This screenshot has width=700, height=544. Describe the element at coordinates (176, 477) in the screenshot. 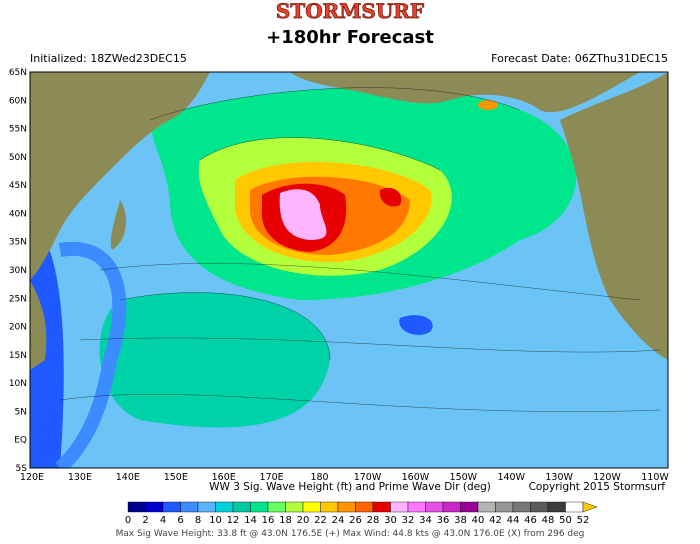

I see `lon-label: 150E` at that location.